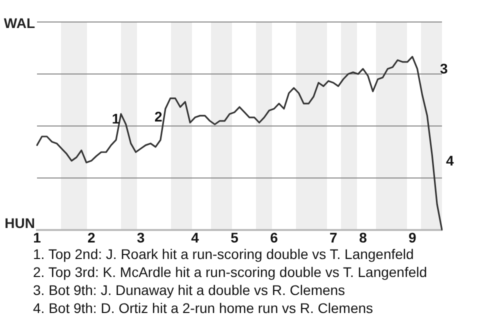 The height and width of the screenshot is (320, 480). What do you see at coordinates (140, 237) in the screenshot?
I see `x-tick-label: 3` at bounding box center [140, 237].